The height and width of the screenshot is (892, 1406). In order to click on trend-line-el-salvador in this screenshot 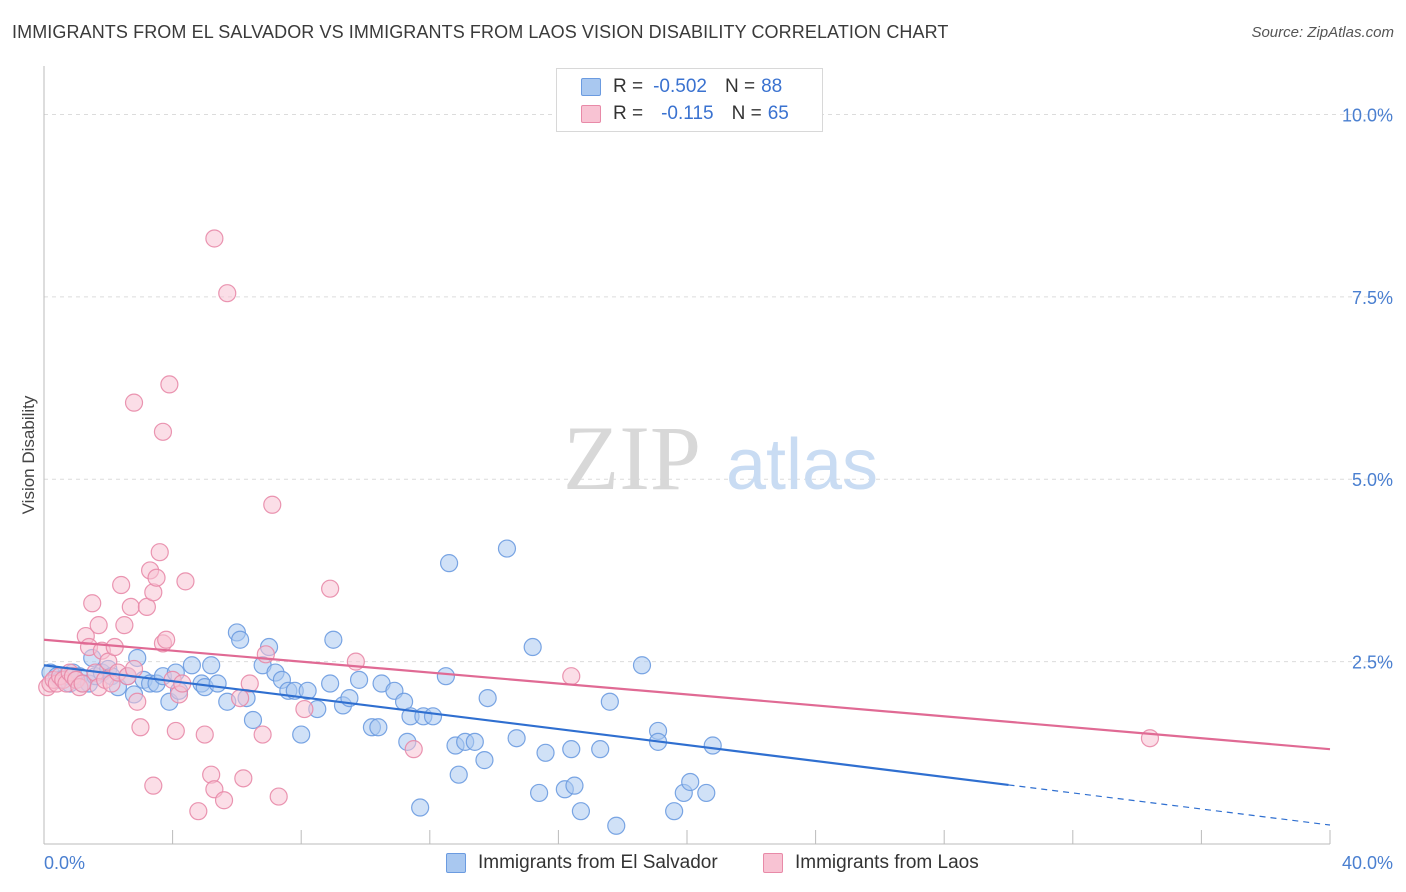, I will do `click(526, 725)`.